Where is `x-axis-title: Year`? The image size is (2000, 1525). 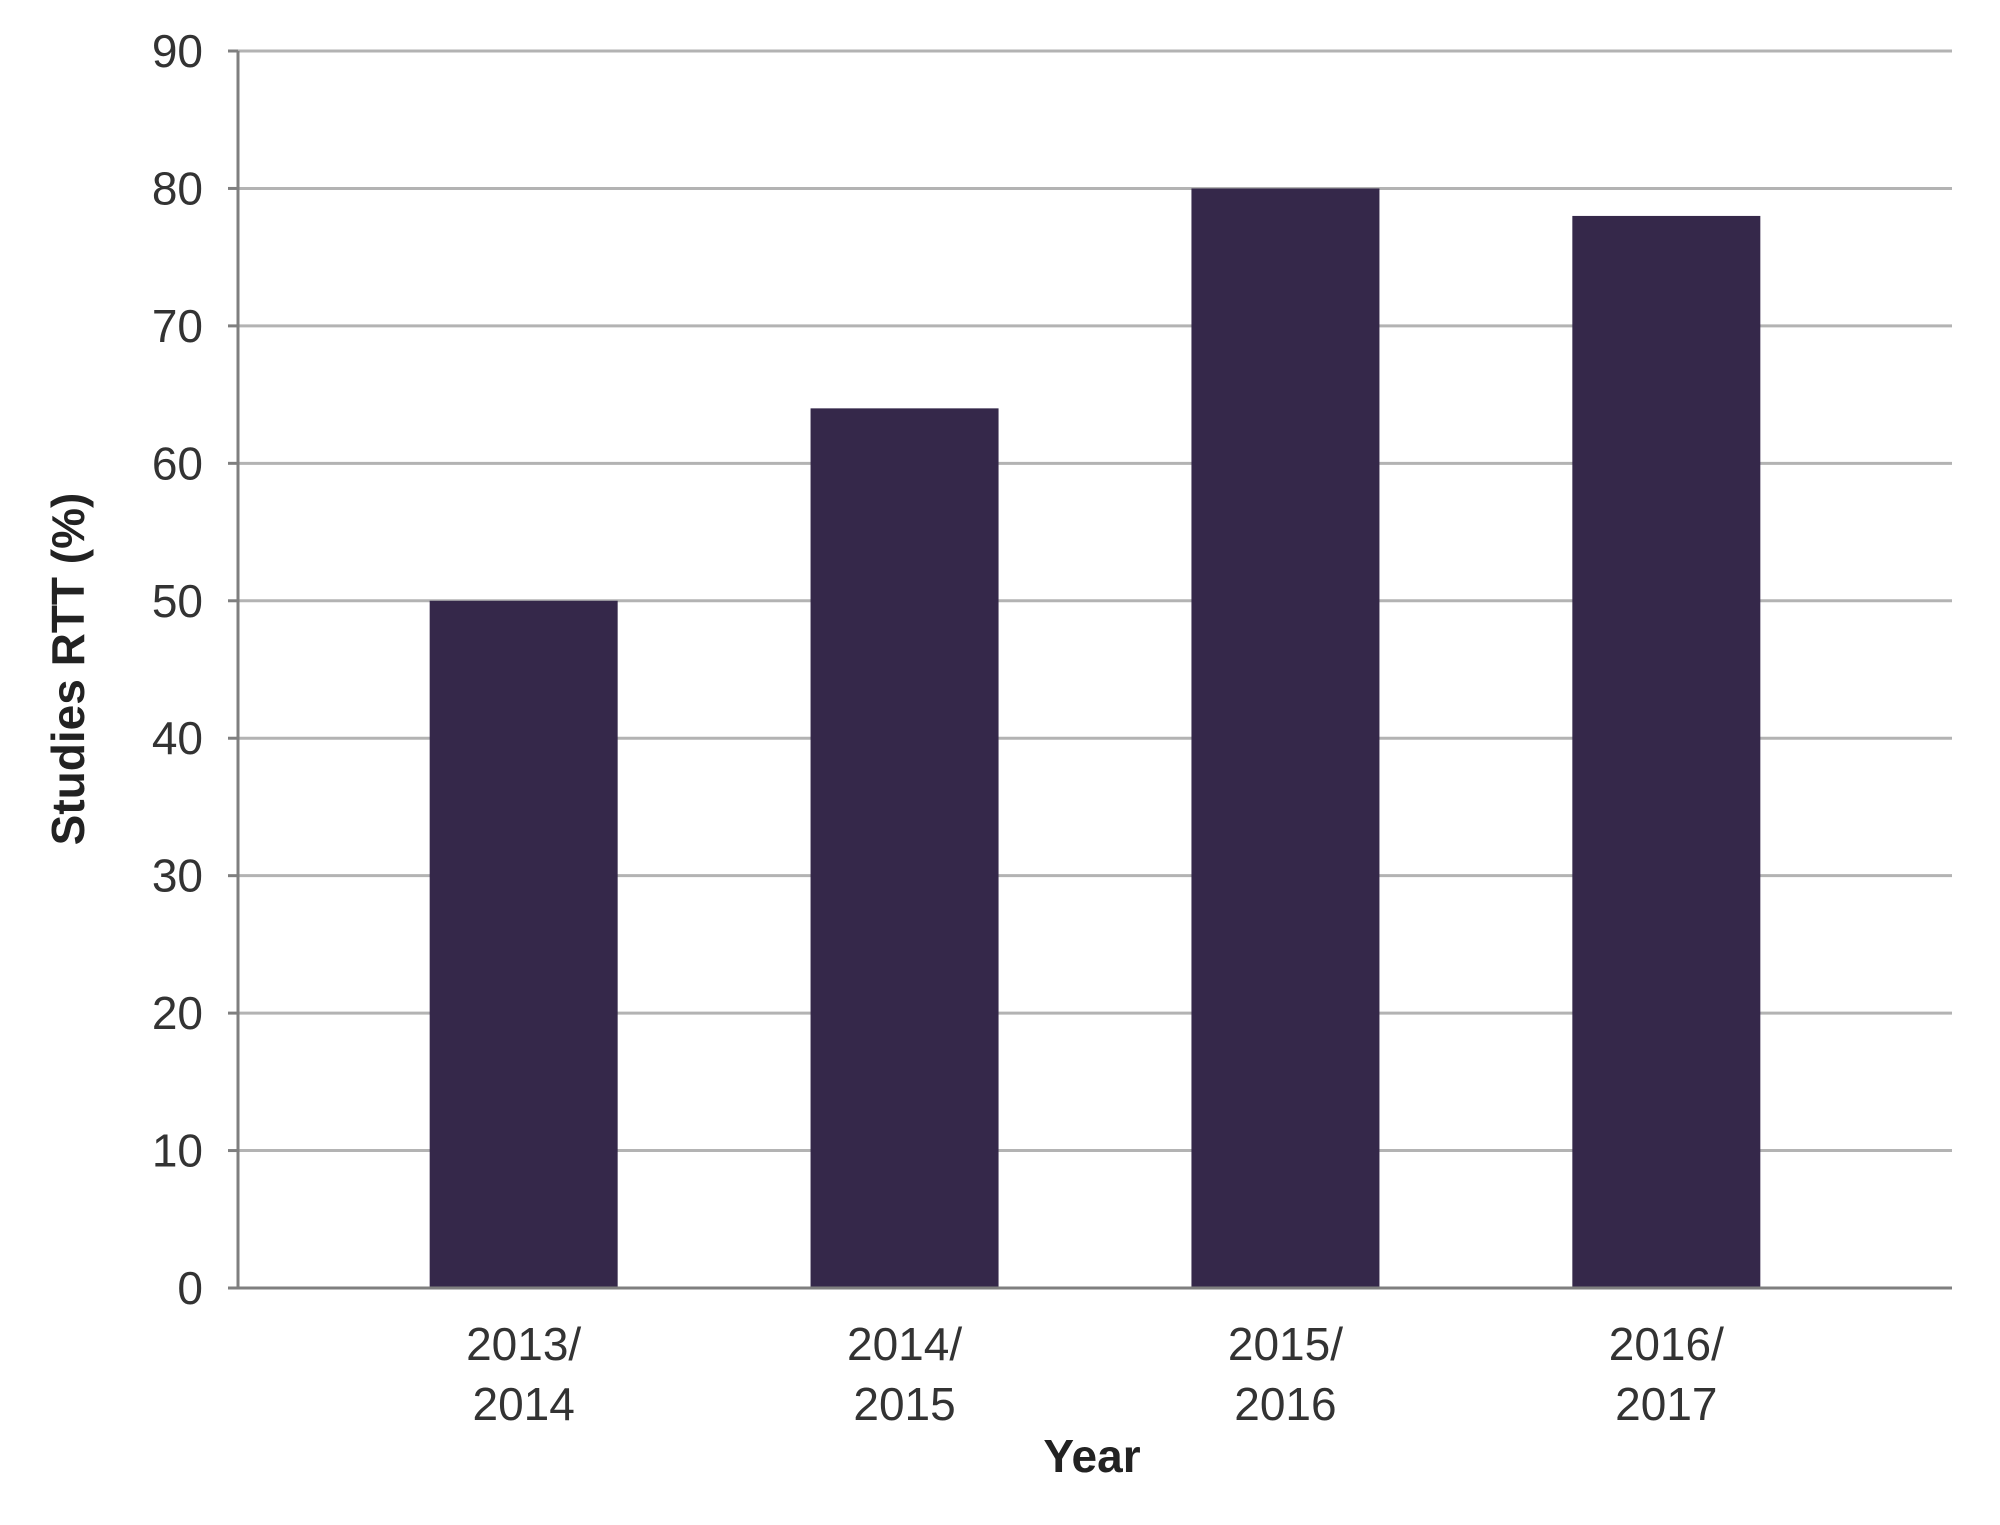 x-axis-title: Year is located at coordinates (1091, 1456).